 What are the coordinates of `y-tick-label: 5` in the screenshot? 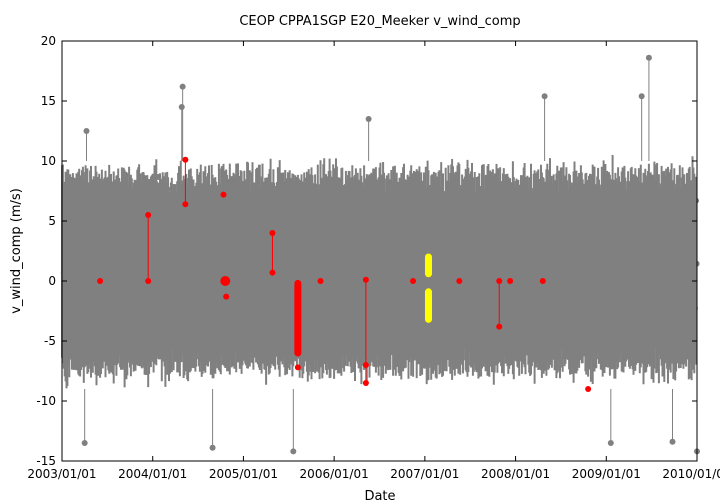 It's located at (52, 221).